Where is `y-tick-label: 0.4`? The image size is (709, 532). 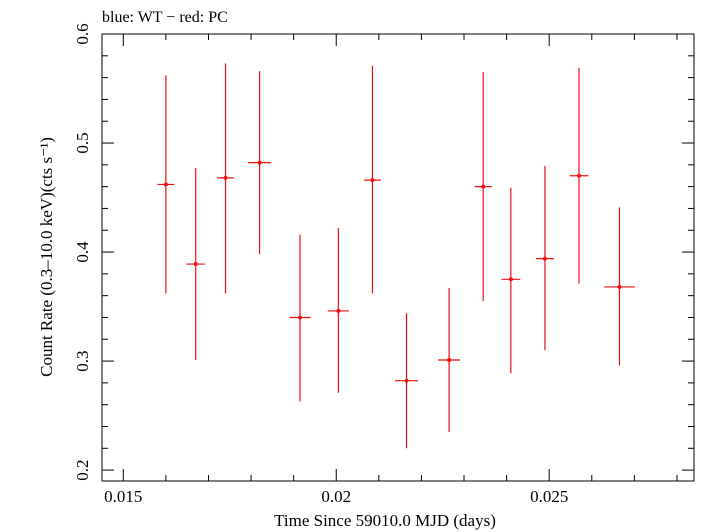 y-tick-label: 0.4 is located at coordinates (82, 252).